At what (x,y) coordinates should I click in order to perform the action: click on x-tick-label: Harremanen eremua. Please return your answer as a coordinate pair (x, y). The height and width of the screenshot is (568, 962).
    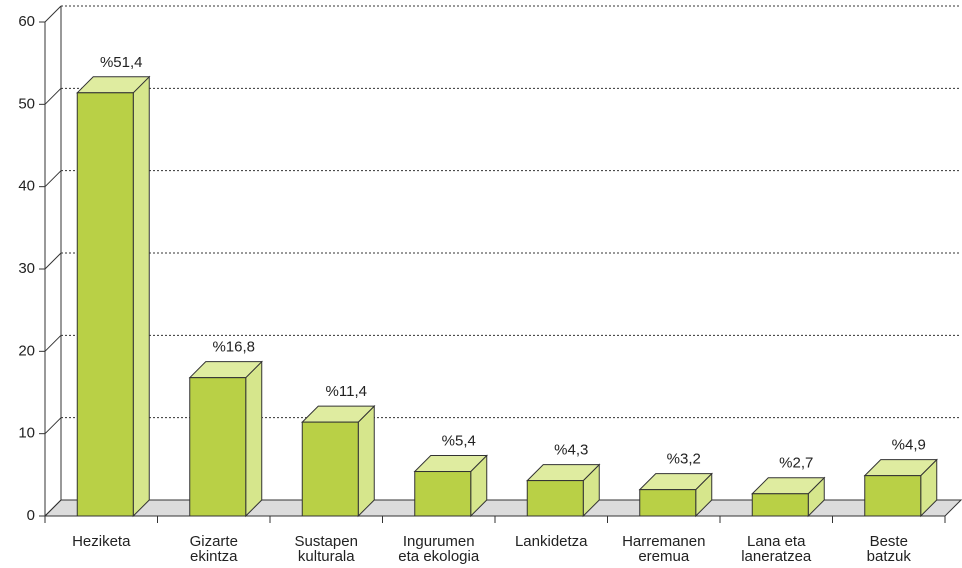
    Looking at the image, I should click on (663, 549).